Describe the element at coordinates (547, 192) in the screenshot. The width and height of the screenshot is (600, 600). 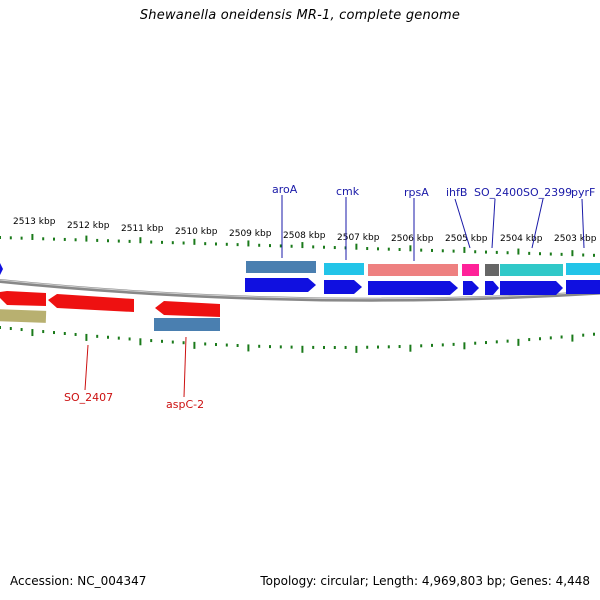
I see `gene-label-SO_2399: SO_2399` at that location.